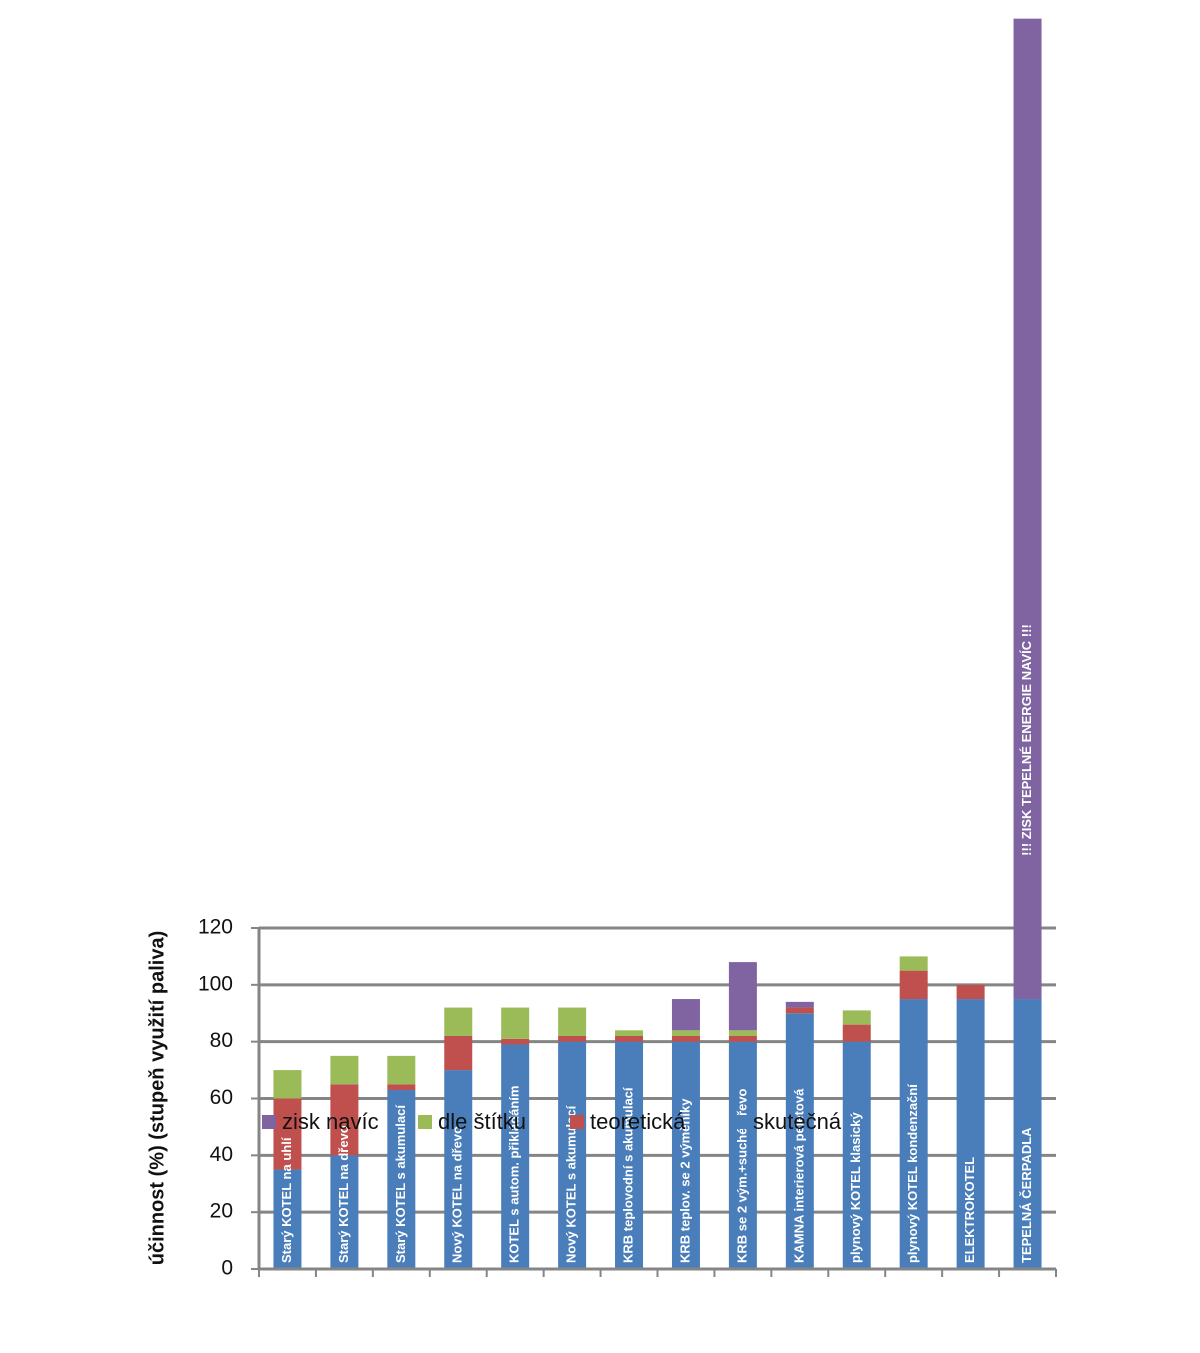  I want to click on legend-label: dle štítku, so click(482, 1121).